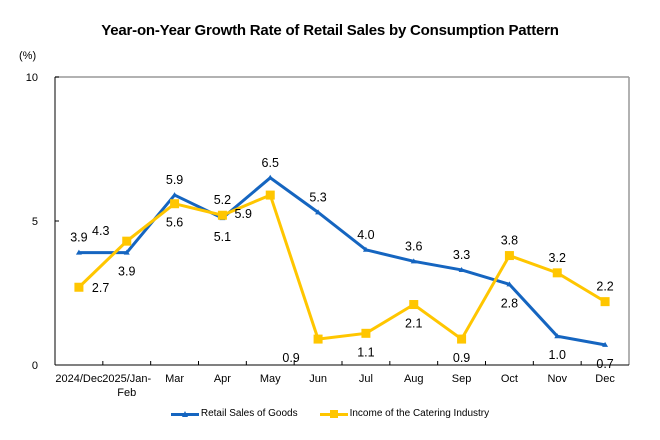 The image size is (660, 440). What do you see at coordinates (270, 163) in the screenshot?
I see `data-label-retail-sales: 6.5` at bounding box center [270, 163].